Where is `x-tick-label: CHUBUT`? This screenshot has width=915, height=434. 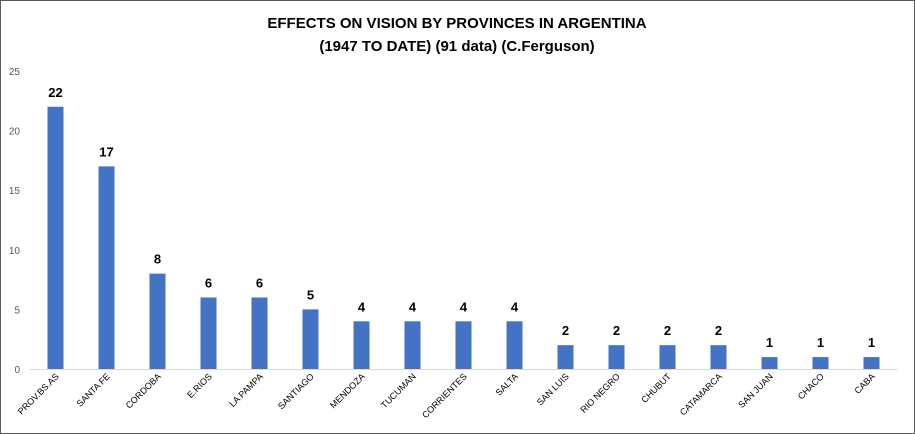 x-tick-label: CHUBUT is located at coordinates (656, 388).